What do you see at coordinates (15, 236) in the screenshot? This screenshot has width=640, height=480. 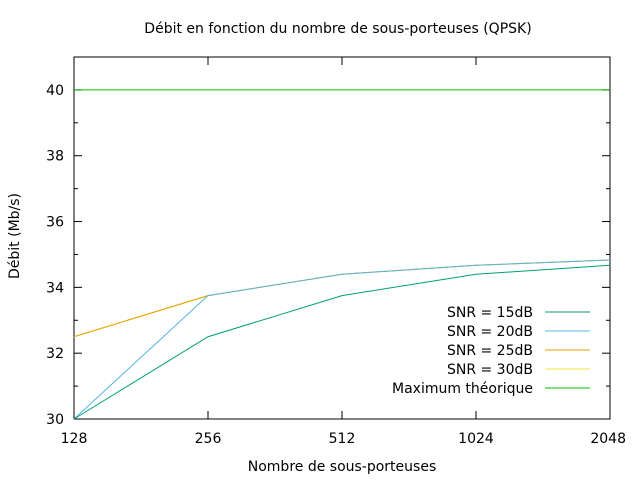 I see `y-axis-label: Débit (Mb/s)` at bounding box center [15, 236].